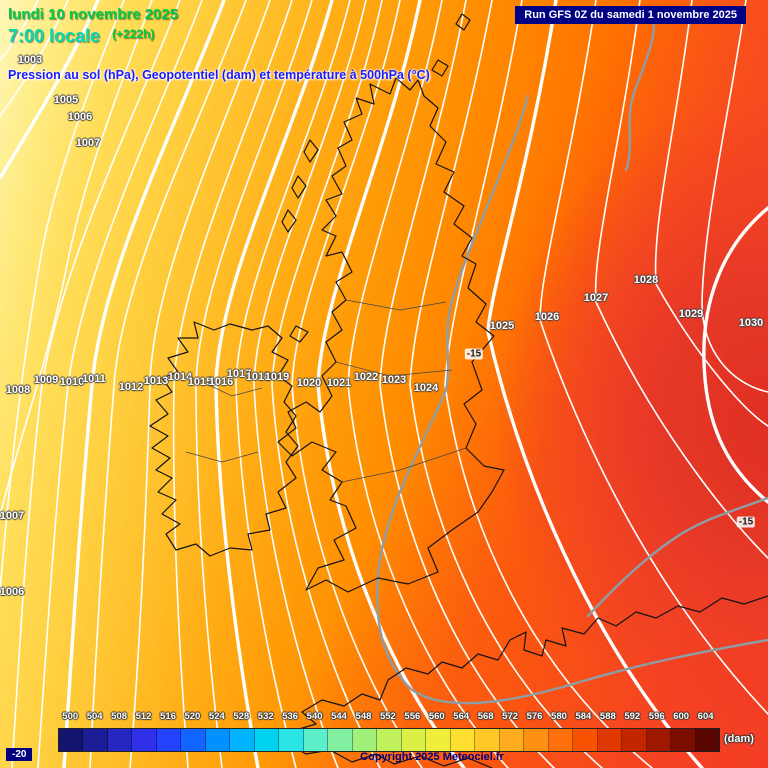  What do you see at coordinates (131, 387) in the screenshot?
I see `pressure-label: 1012` at bounding box center [131, 387].